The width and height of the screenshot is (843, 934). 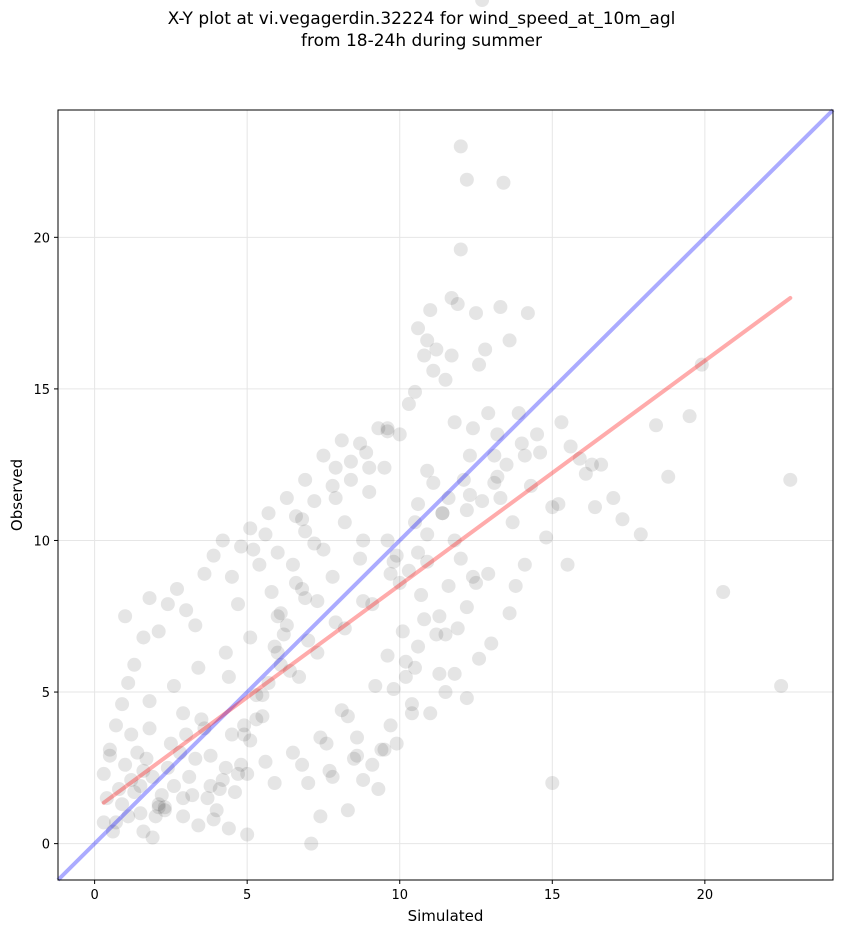 I want to click on x-tick-label: 0, so click(x=94, y=895).